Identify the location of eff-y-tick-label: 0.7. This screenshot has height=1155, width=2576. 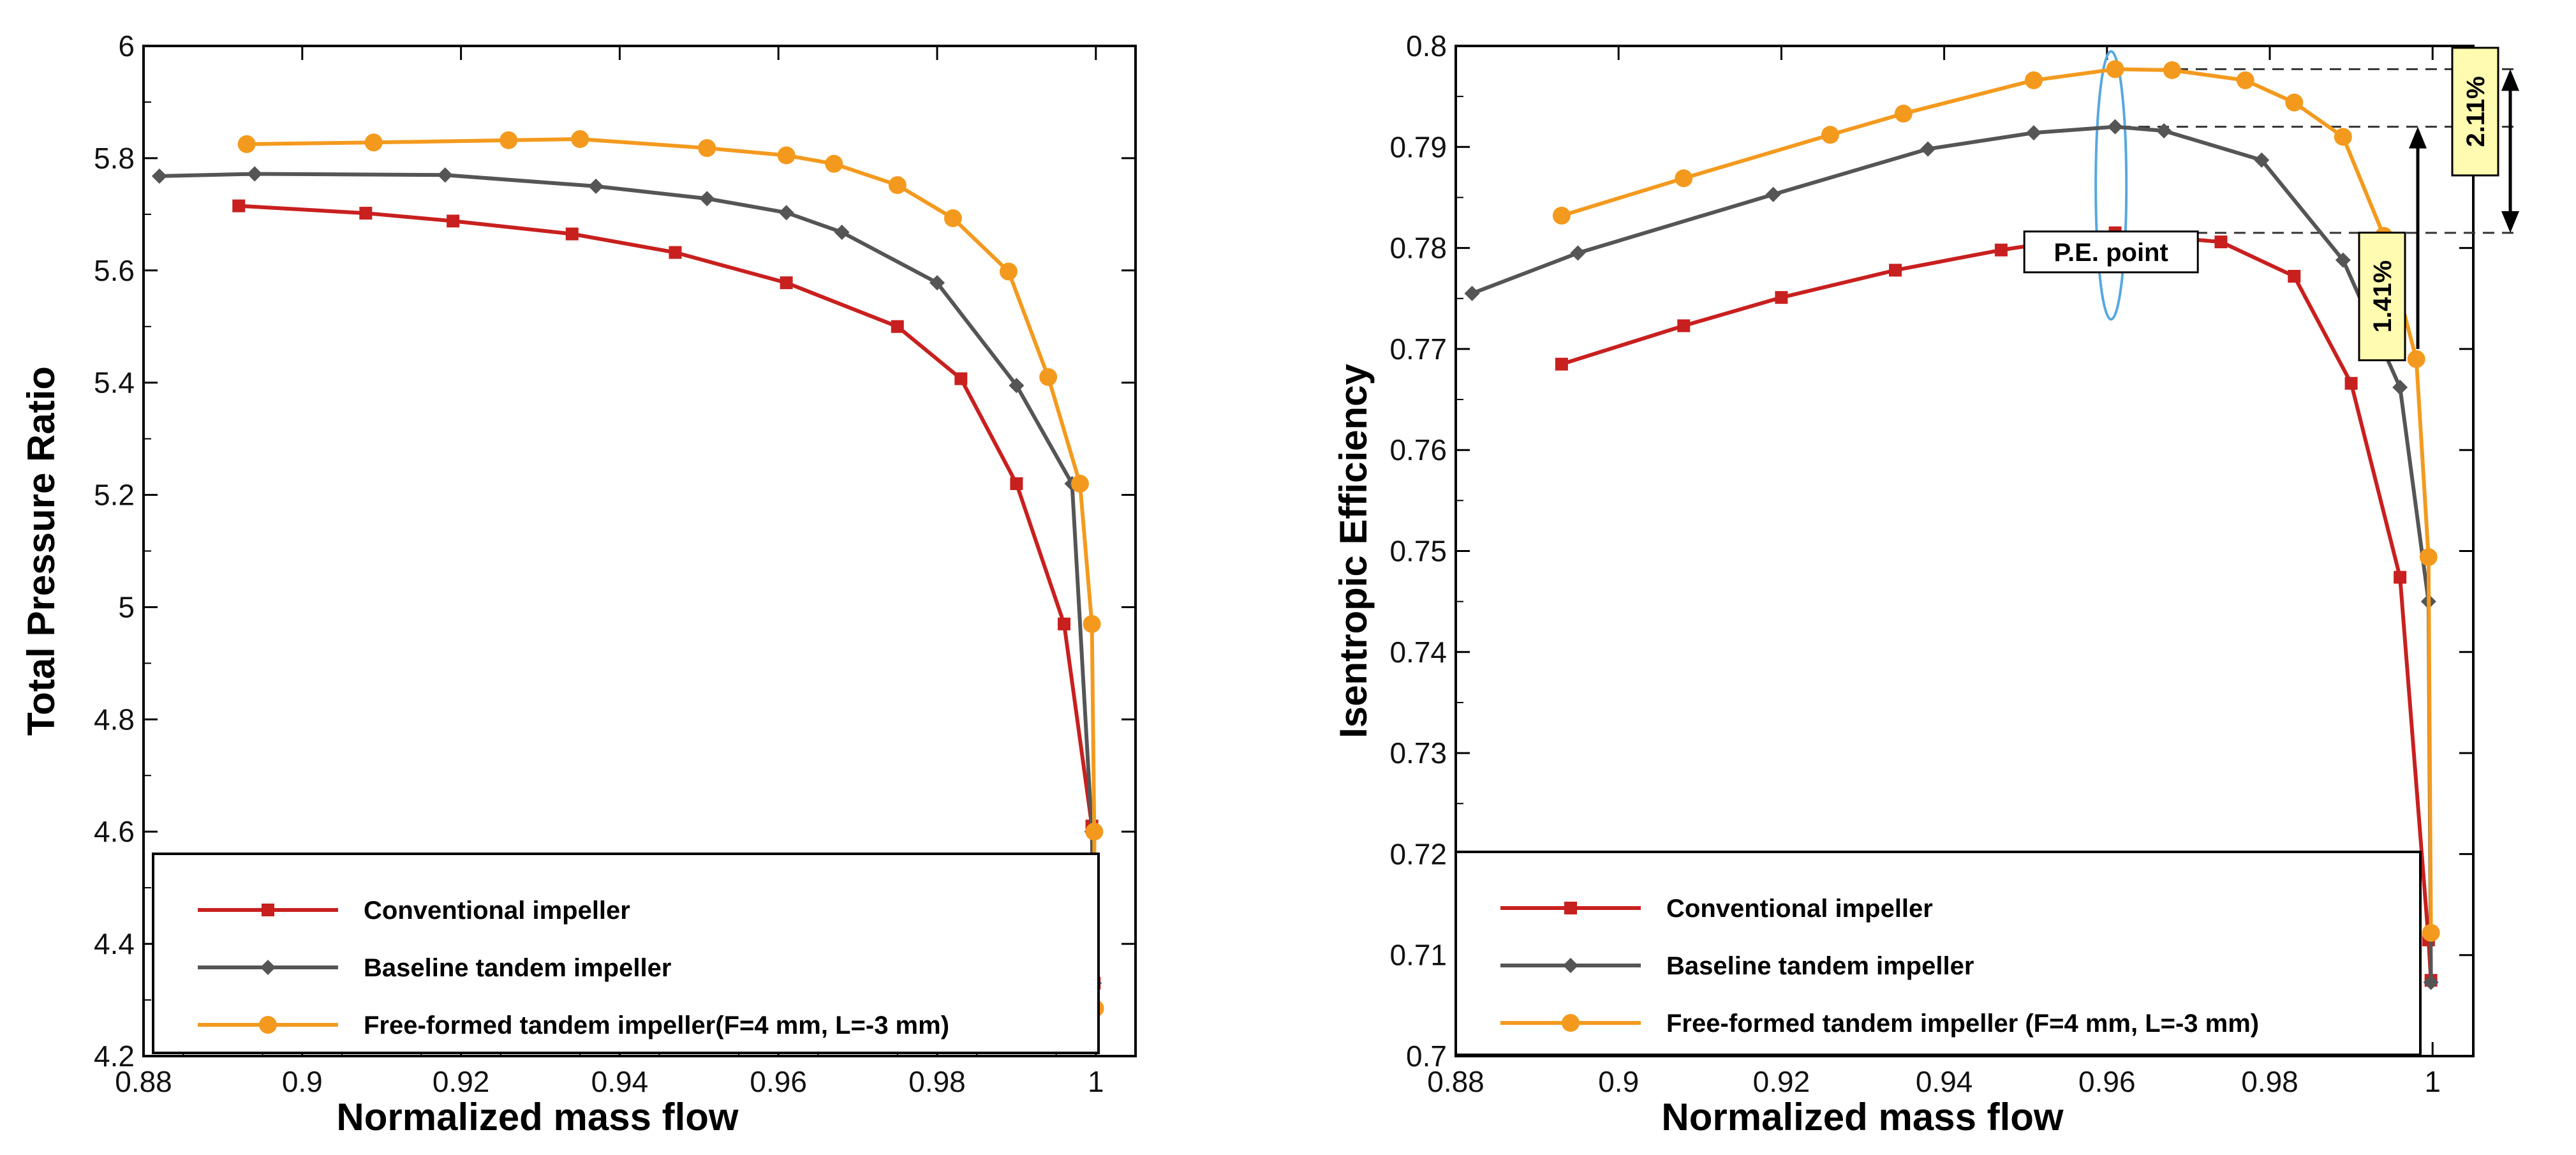
(1426, 1056).